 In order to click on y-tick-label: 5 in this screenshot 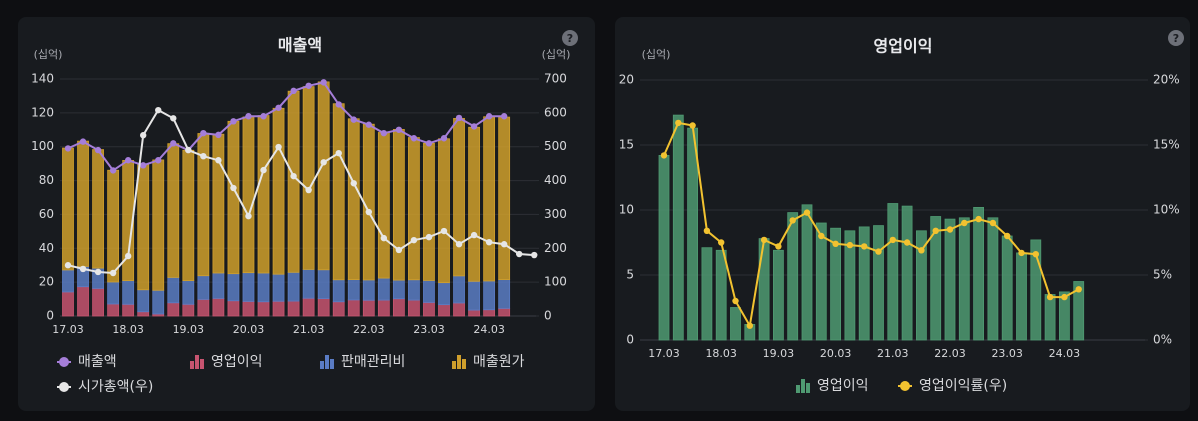, I will do `click(630, 275)`.